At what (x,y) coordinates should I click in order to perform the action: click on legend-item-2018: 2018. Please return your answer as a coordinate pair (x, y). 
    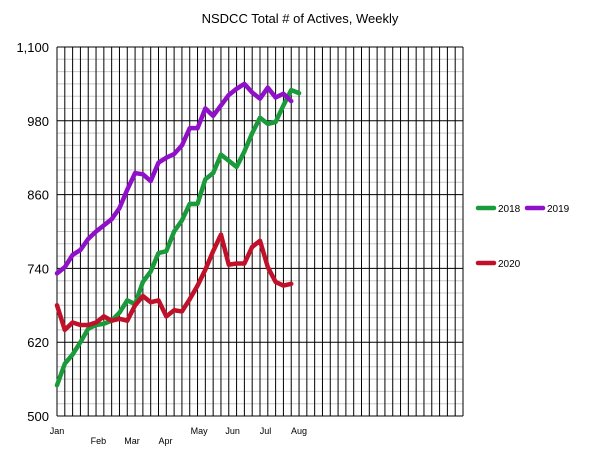
    Looking at the image, I should click on (498, 209).